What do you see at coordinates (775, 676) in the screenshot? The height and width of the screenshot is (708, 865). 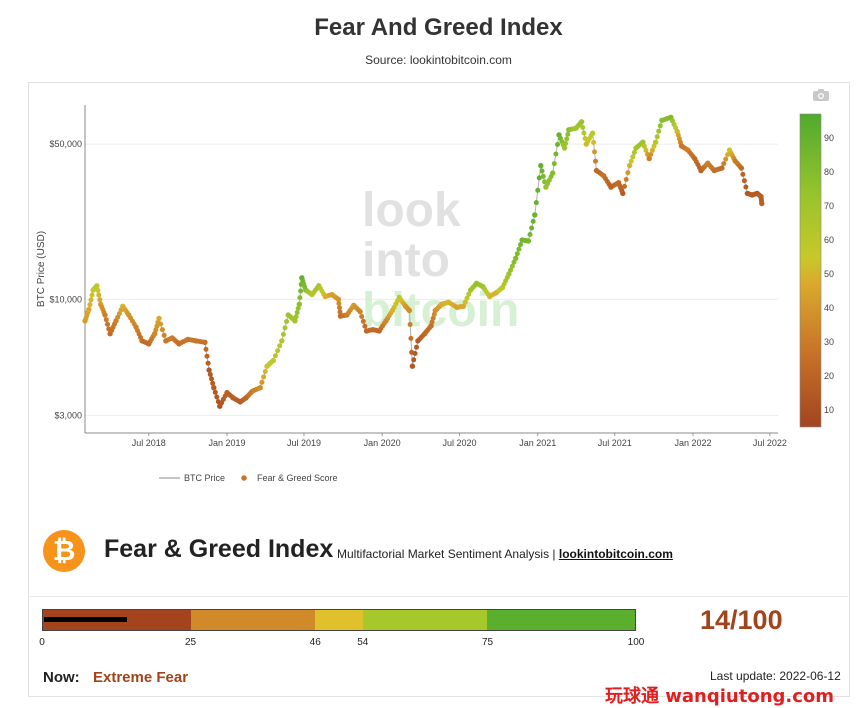 I see `last-update: Last update: 2022-06-12` at bounding box center [775, 676].